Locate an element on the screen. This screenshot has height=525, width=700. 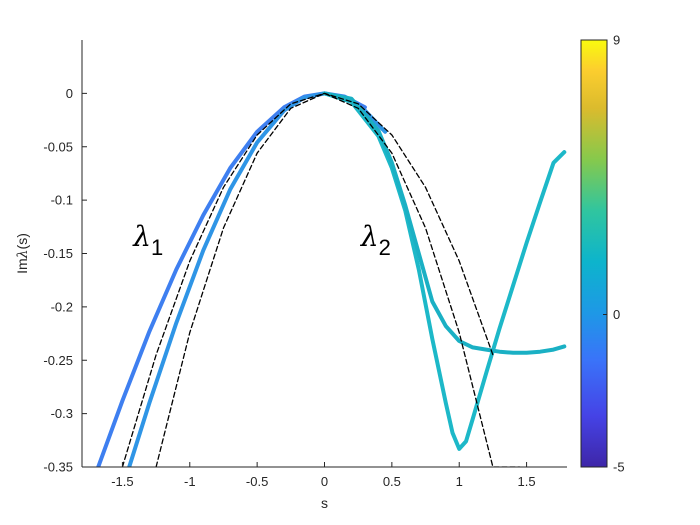
y-axis-label-symbol: λ is located at coordinates (23, 254).